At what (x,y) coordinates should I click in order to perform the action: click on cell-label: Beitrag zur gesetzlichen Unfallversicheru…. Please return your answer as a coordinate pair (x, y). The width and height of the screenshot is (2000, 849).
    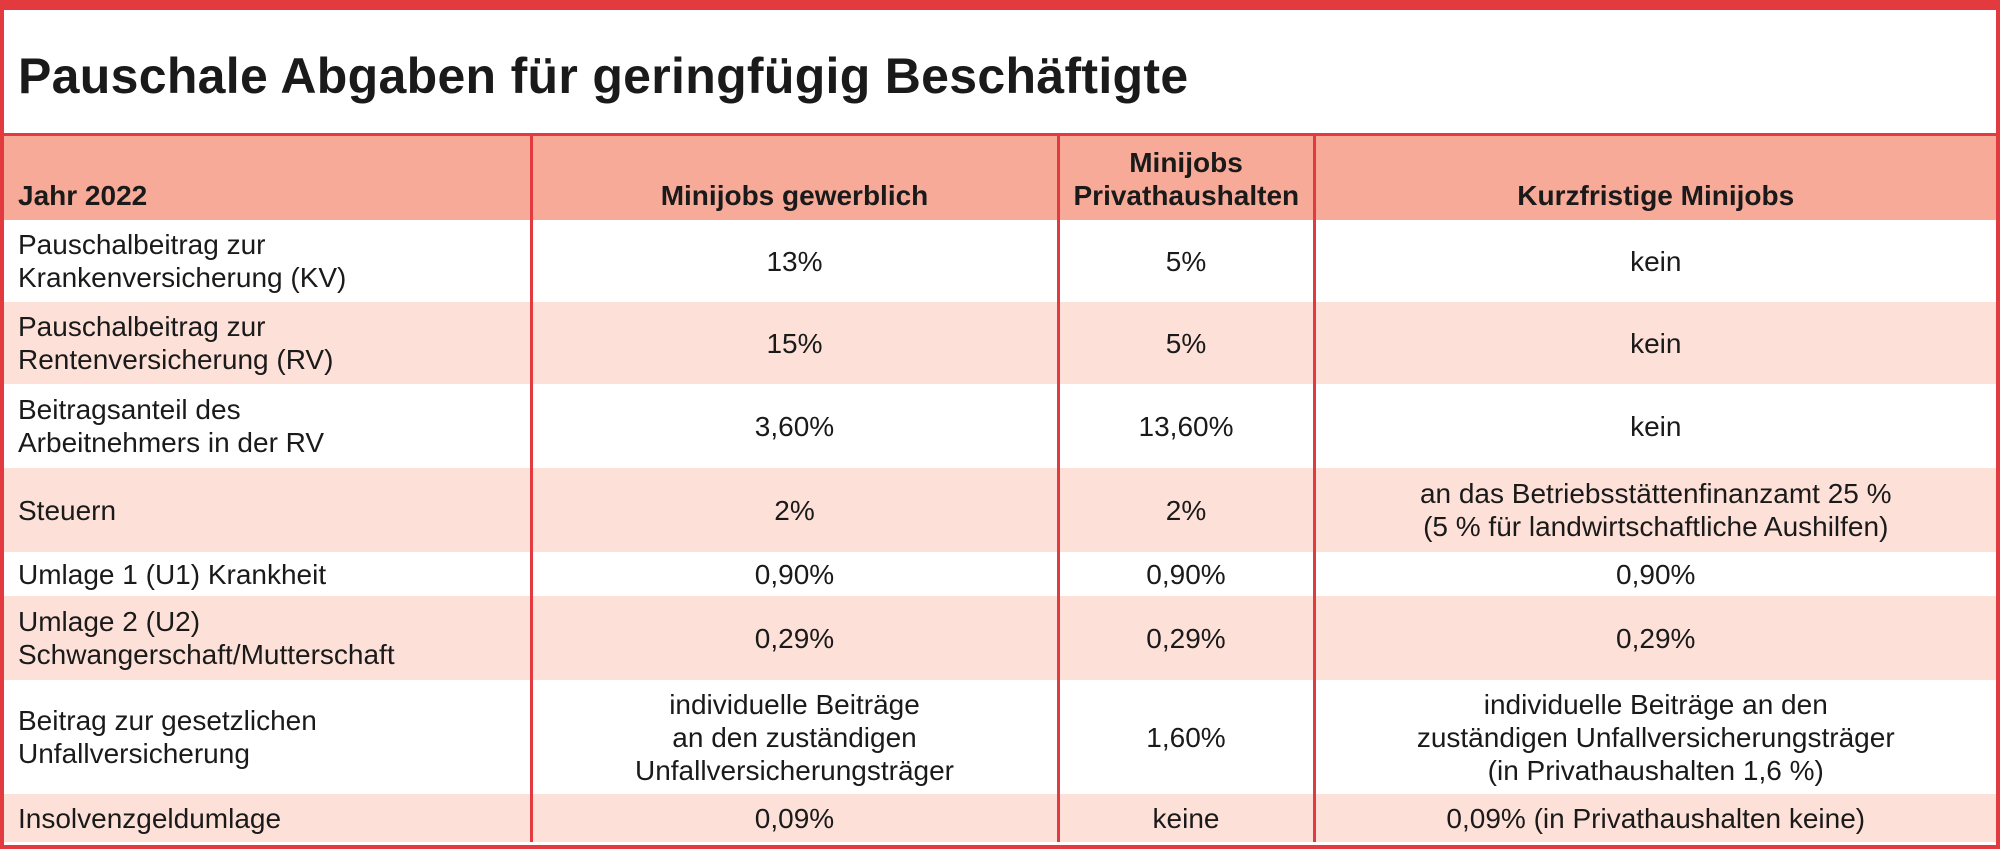
    Looking at the image, I should click on (267, 737).